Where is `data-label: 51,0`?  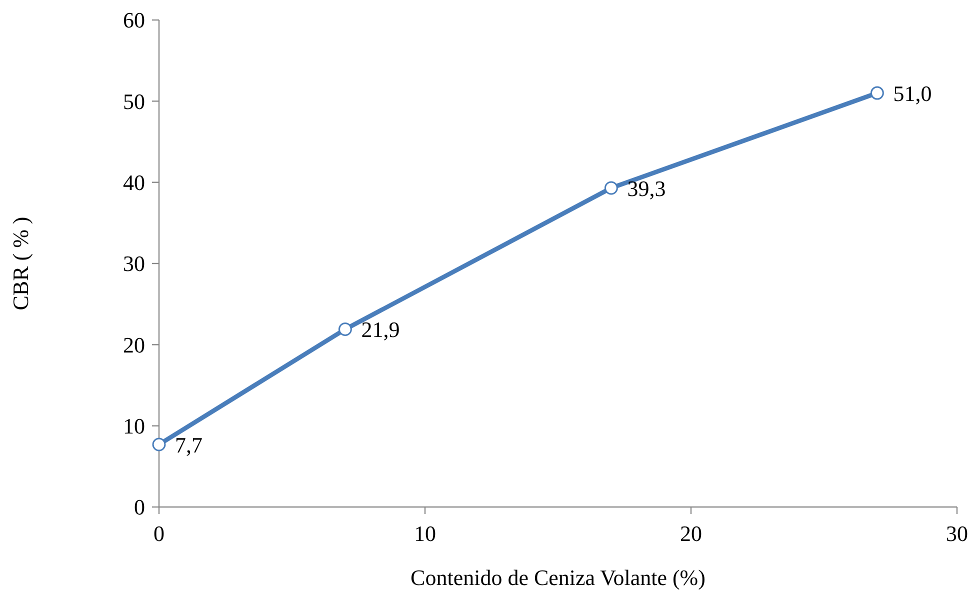 data-label: 51,0 is located at coordinates (912, 93).